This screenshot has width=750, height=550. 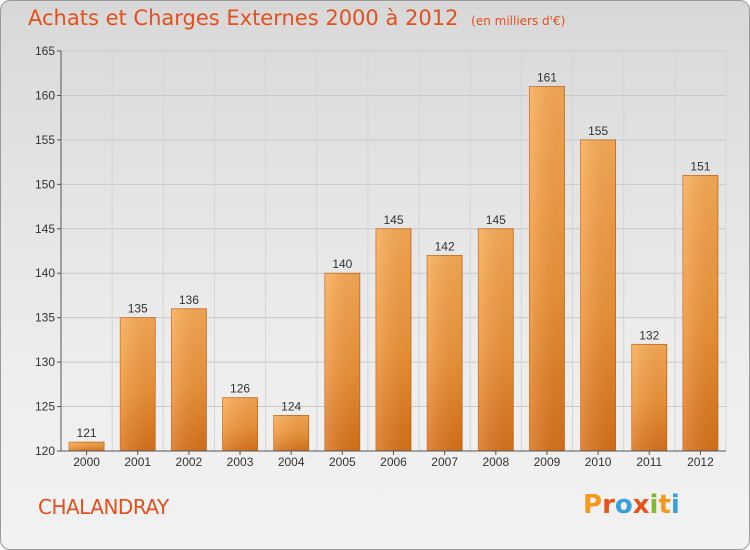 What do you see at coordinates (189, 300) in the screenshot?
I see `data-label: 136` at bounding box center [189, 300].